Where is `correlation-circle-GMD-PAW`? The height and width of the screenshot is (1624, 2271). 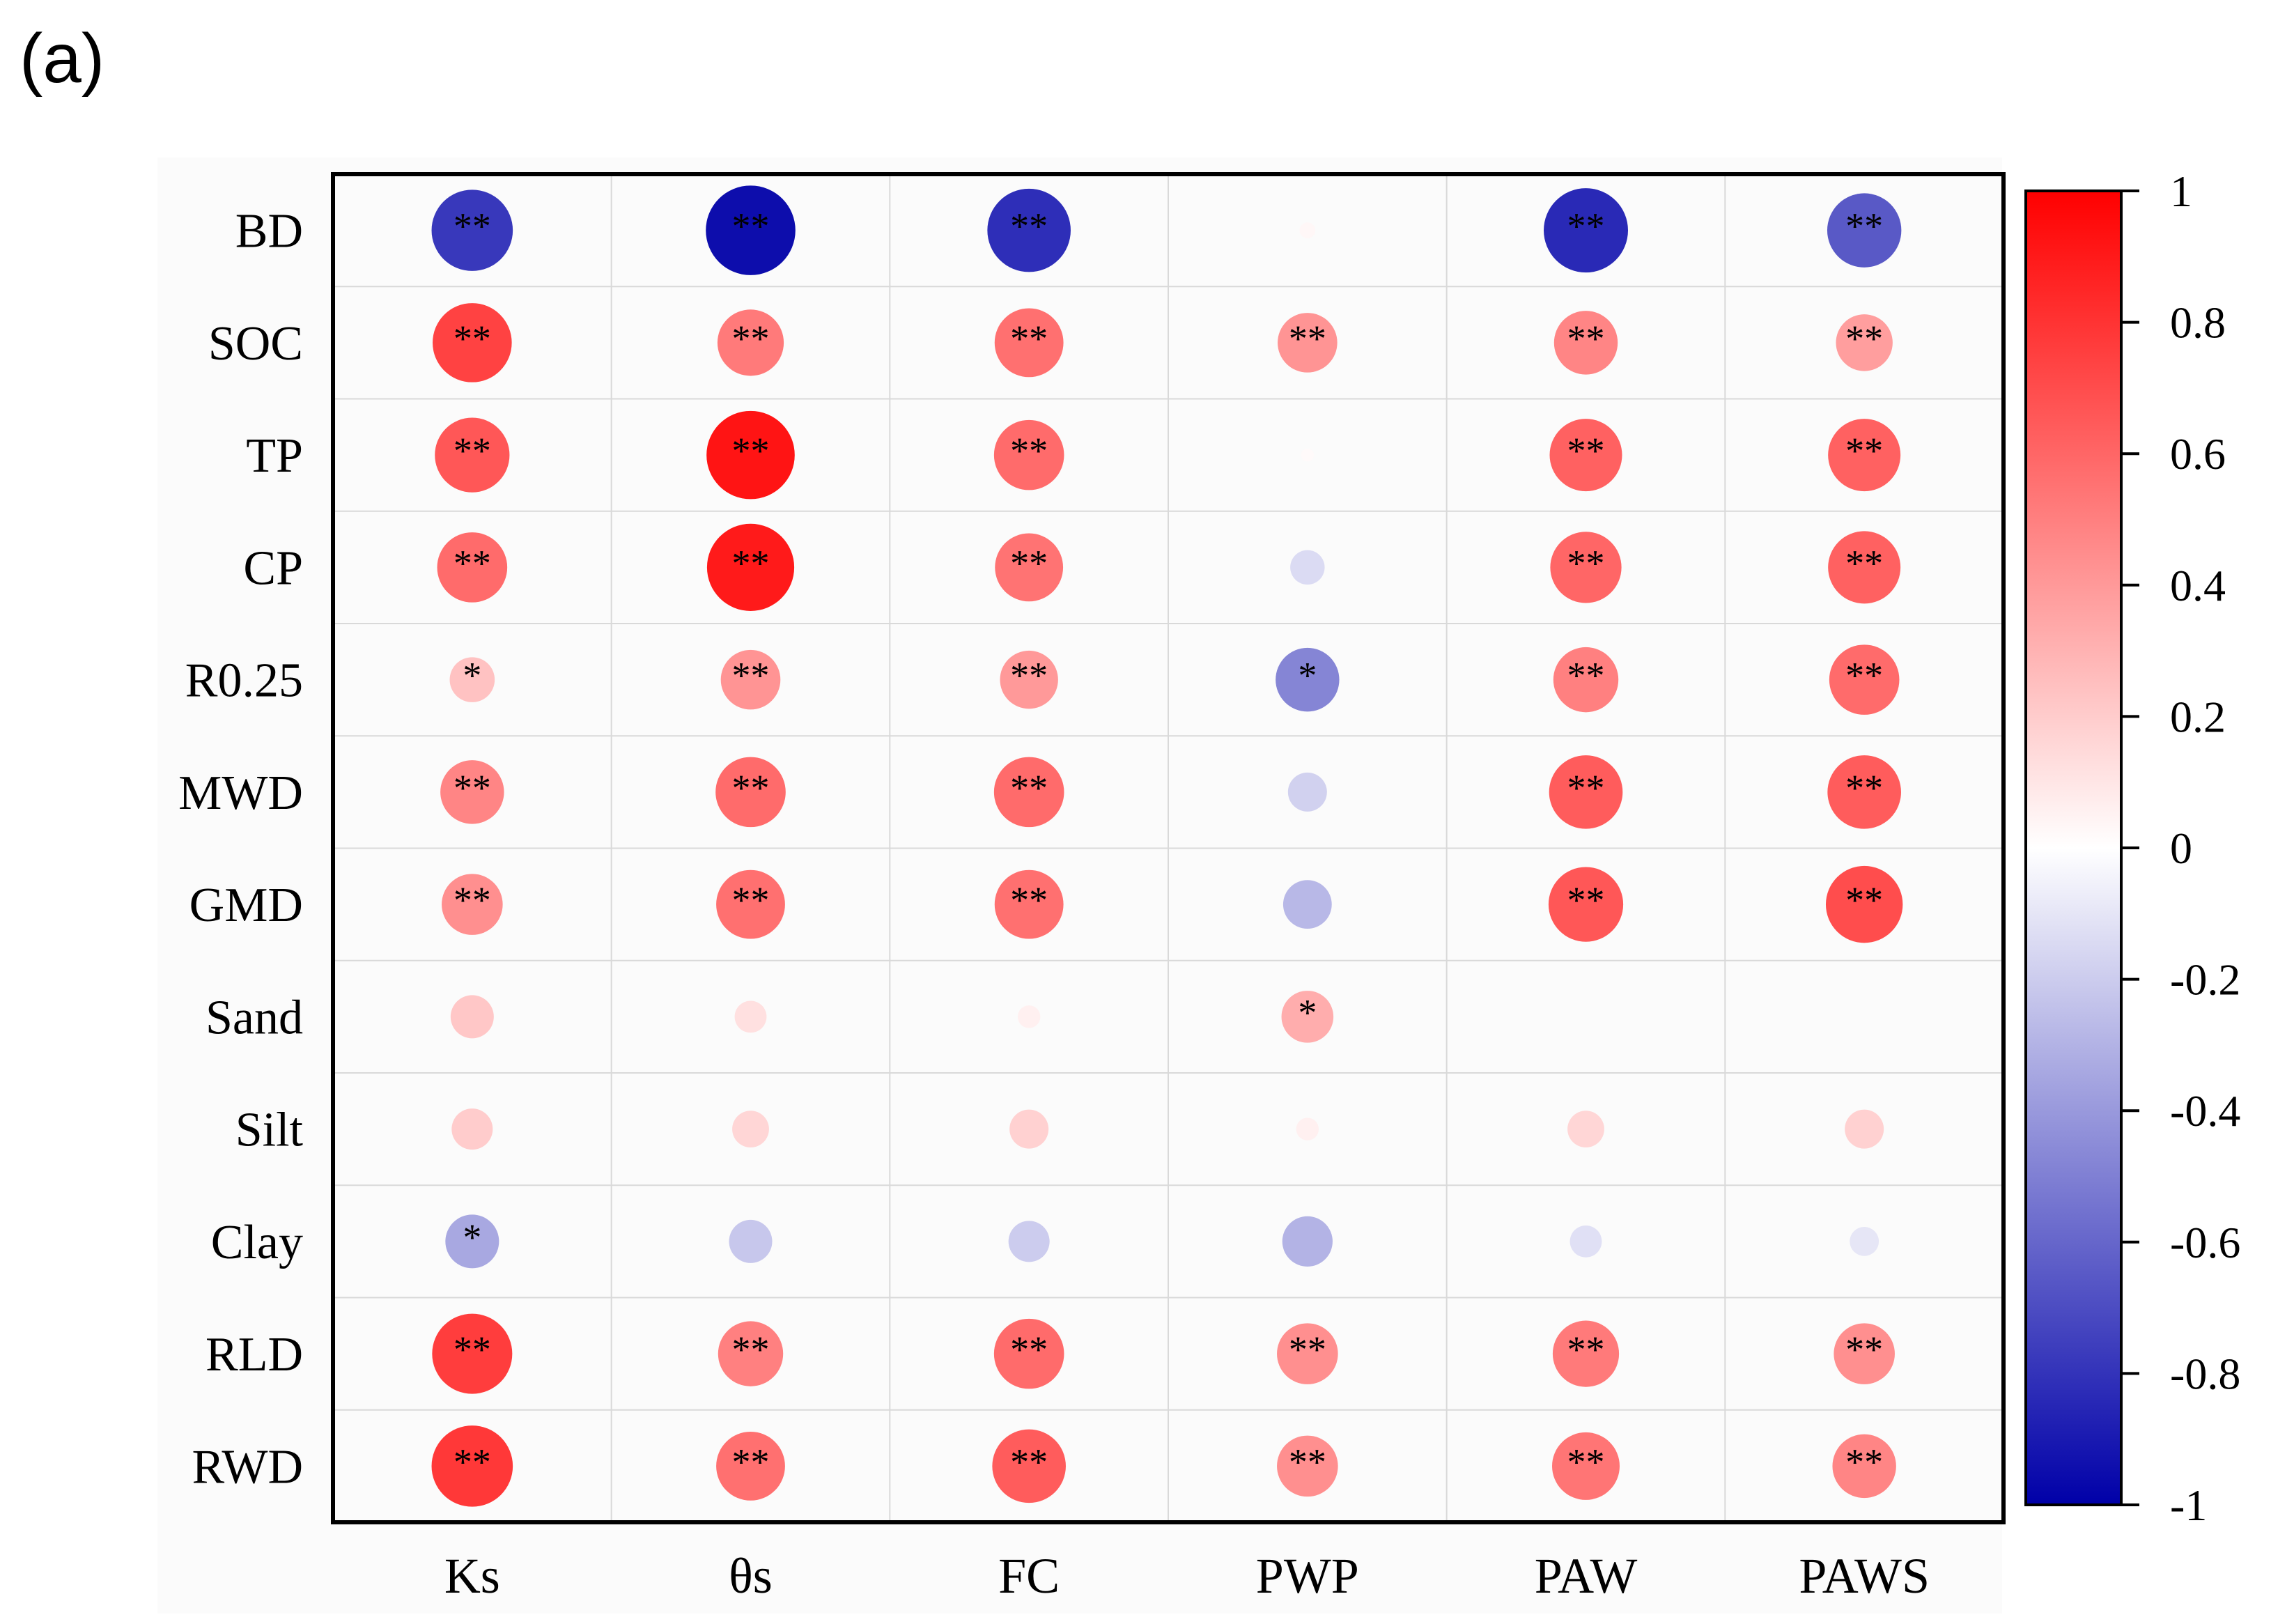
correlation-circle-GMD-PAW is located at coordinates (1586, 904).